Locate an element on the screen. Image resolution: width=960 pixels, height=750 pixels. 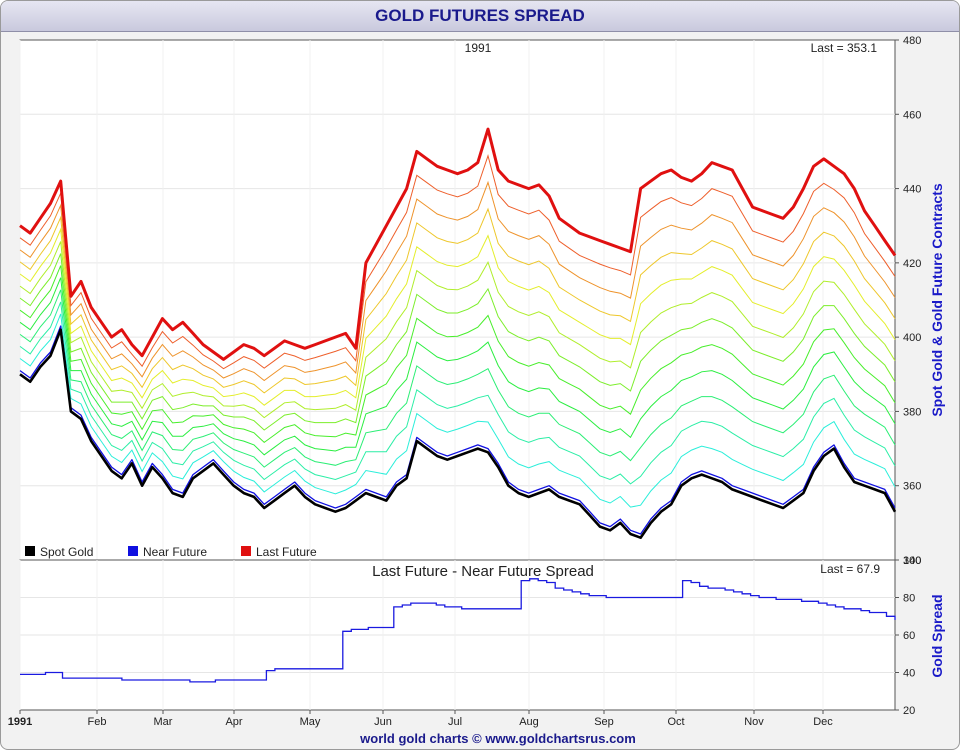
upper-ytick-label: 340 is located at coordinates (912, 561).